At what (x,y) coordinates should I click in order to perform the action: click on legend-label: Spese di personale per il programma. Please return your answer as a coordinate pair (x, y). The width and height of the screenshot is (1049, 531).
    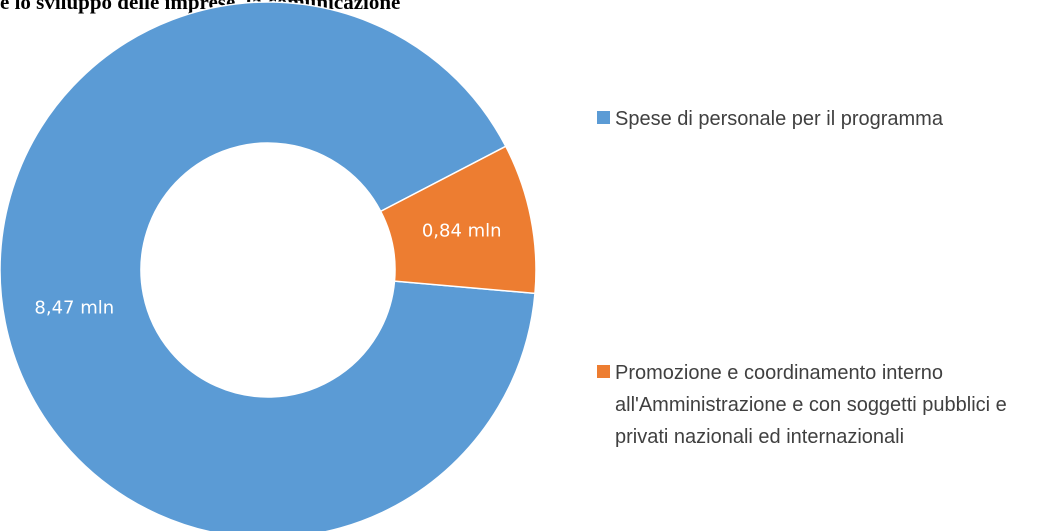
    Looking at the image, I should click on (779, 119).